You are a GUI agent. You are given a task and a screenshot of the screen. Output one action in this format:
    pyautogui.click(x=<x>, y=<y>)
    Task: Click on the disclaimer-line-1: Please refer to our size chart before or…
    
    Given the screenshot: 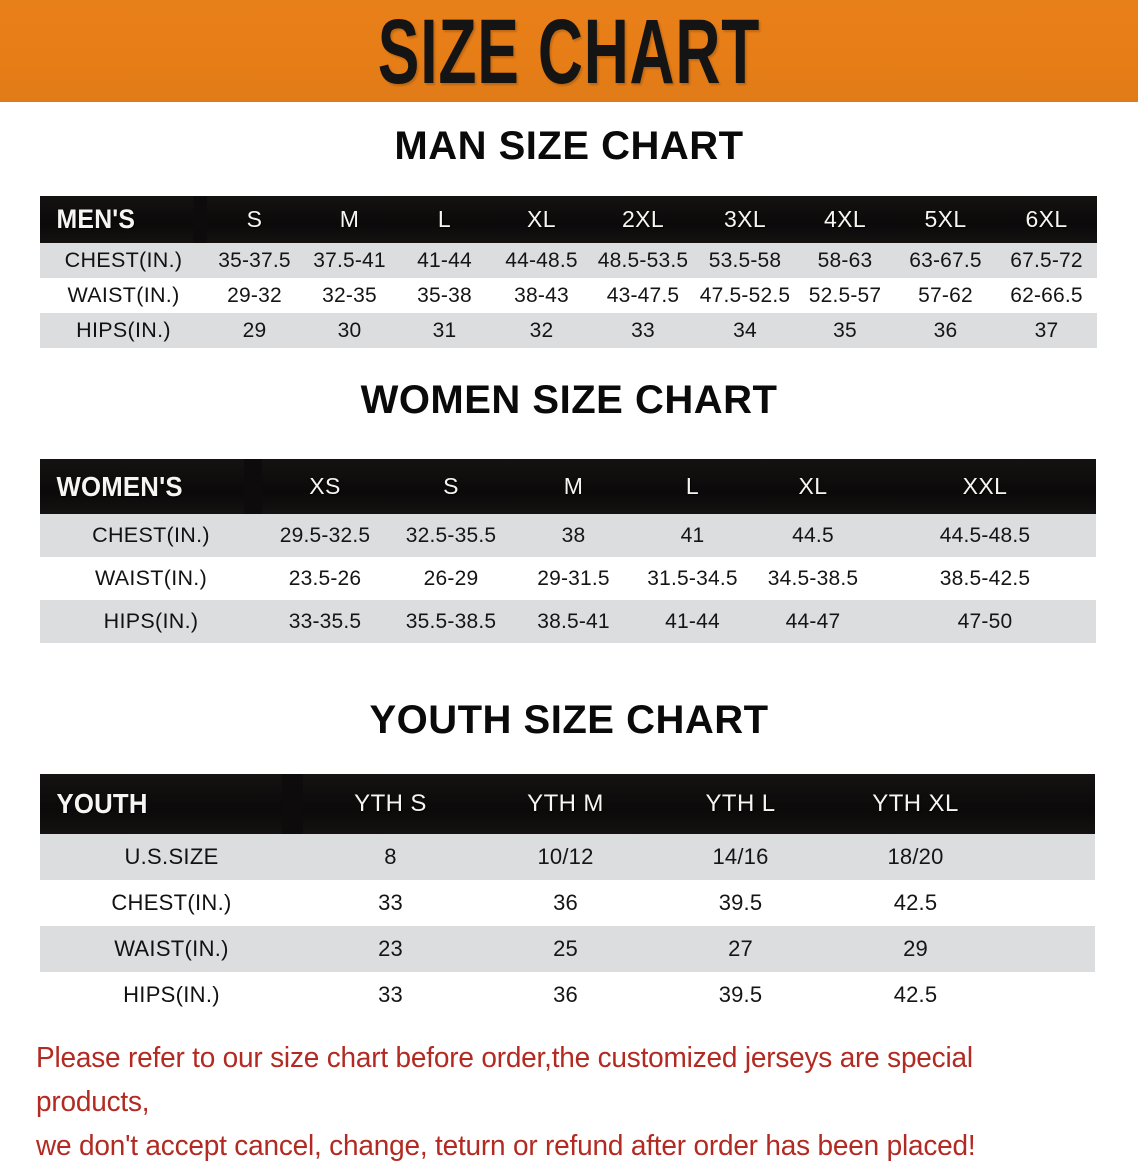 What is the action you would take?
    pyautogui.click(x=504, y=1080)
    